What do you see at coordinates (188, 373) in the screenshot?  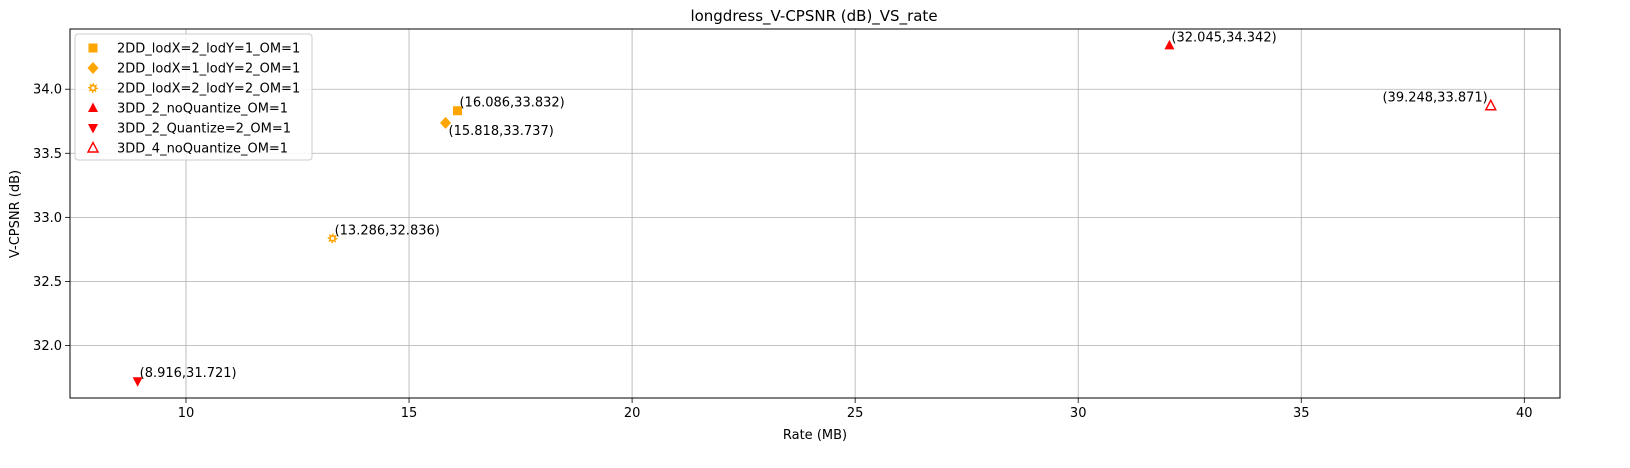 I see `data-label: (8.916,31.721)` at bounding box center [188, 373].